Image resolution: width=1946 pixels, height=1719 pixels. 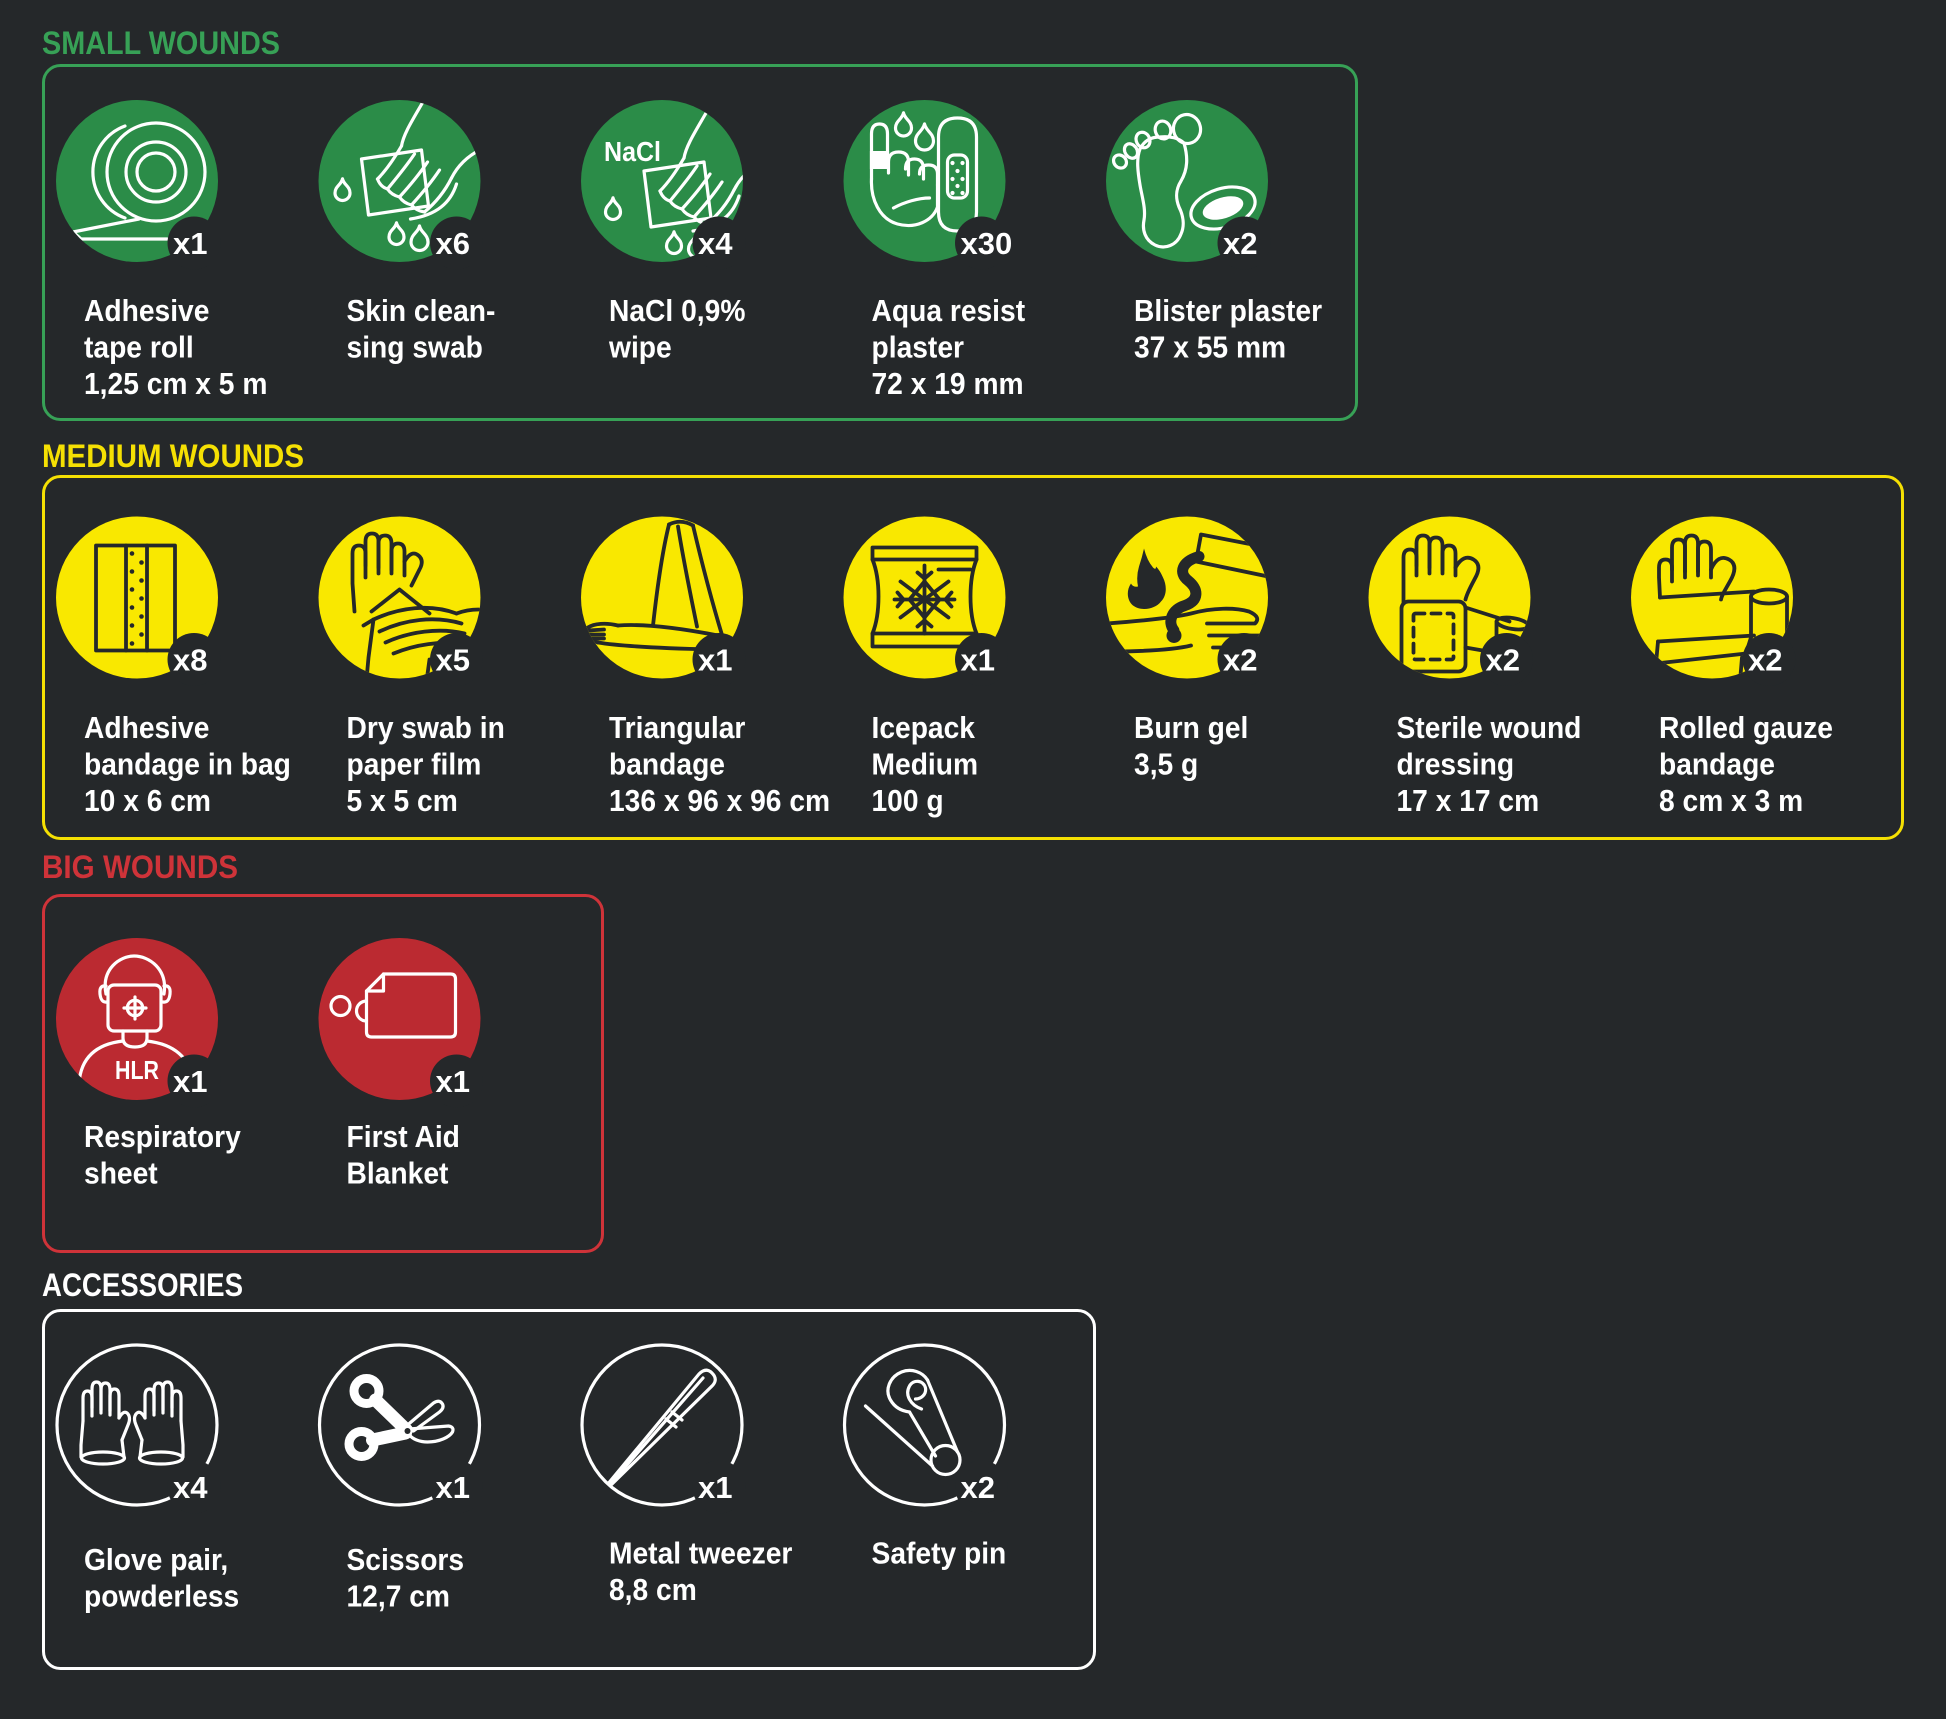 What do you see at coordinates (1746, 727) in the screenshot?
I see `svg-text: Rolled gauze` at bounding box center [1746, 727].